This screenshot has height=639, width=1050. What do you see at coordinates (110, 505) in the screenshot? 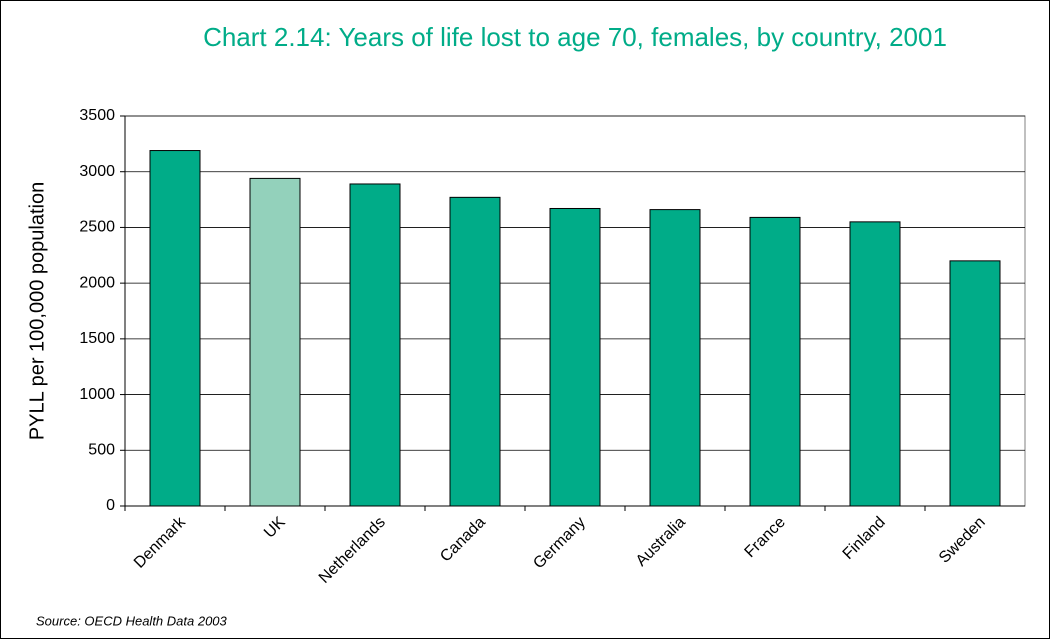
I see `y-tick-label: 0` at bounding box center [110, 505].